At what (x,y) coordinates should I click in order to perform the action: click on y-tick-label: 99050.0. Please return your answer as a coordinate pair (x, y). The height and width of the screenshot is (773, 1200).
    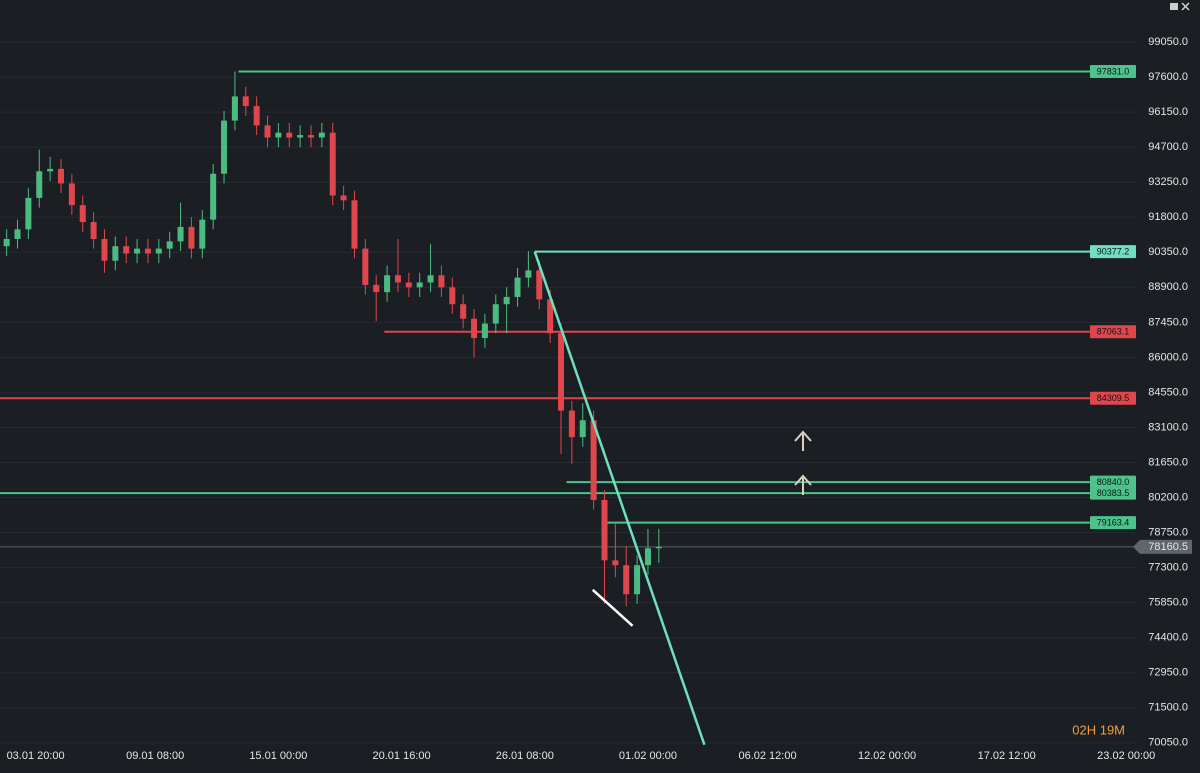
    Looking at the image, I should click on (1168, 42).